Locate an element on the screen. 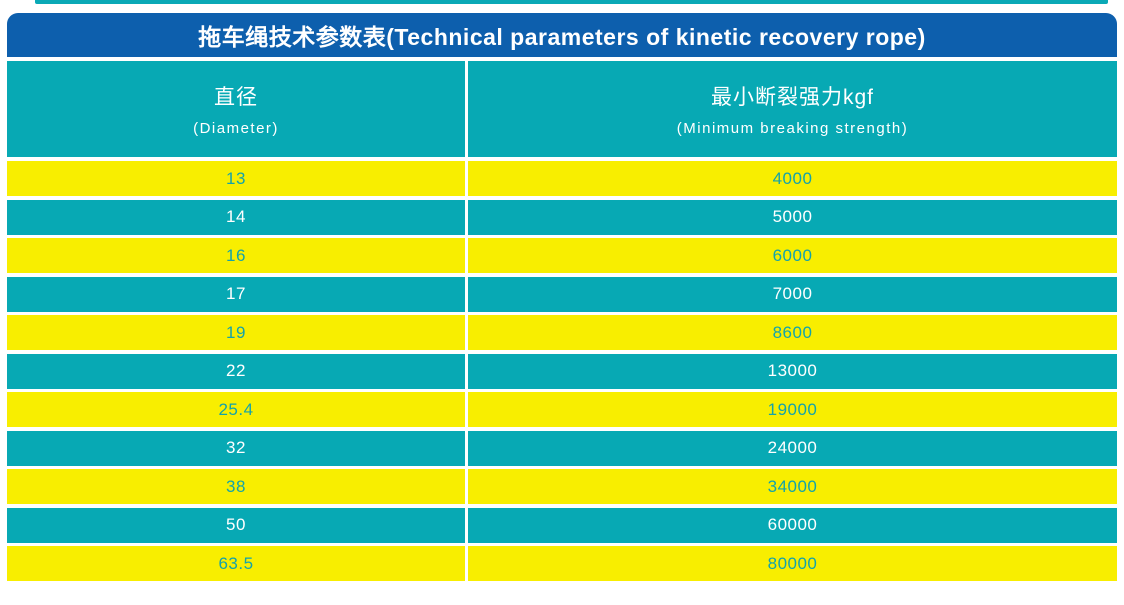  table-row: 17 7000 is located at coordinates (562, 294).